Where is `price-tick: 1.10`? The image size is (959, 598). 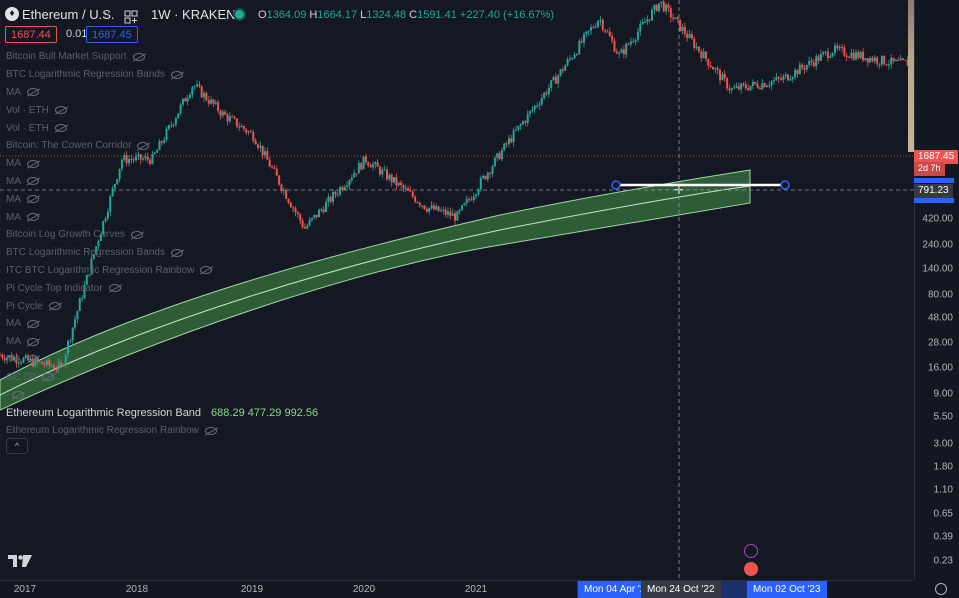 price-tick: 1.10 is located at coordinates (943, 490).